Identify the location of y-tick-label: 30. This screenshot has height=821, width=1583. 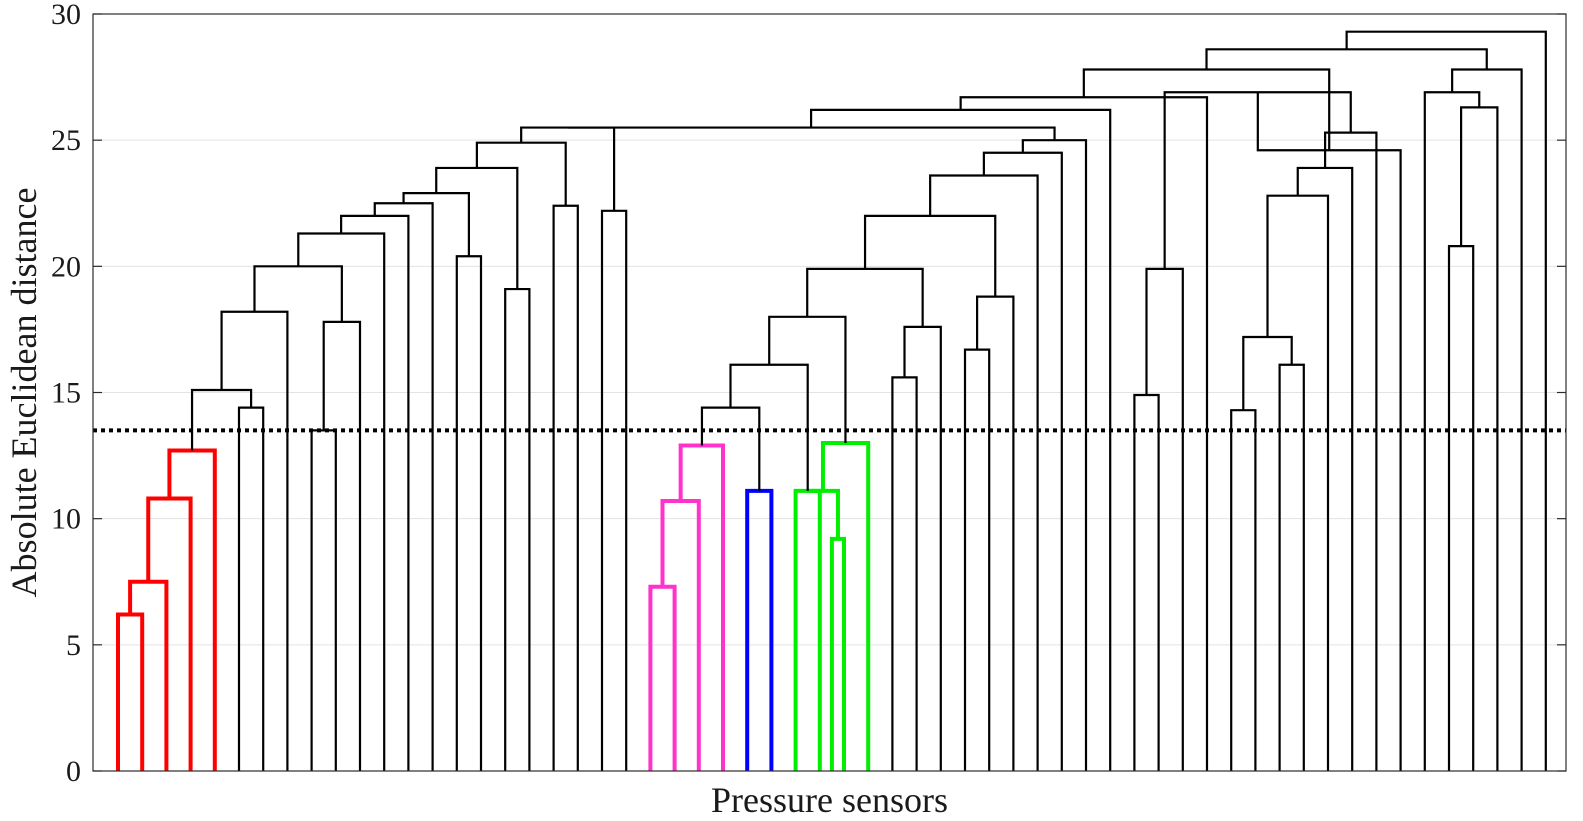
(66, 15).